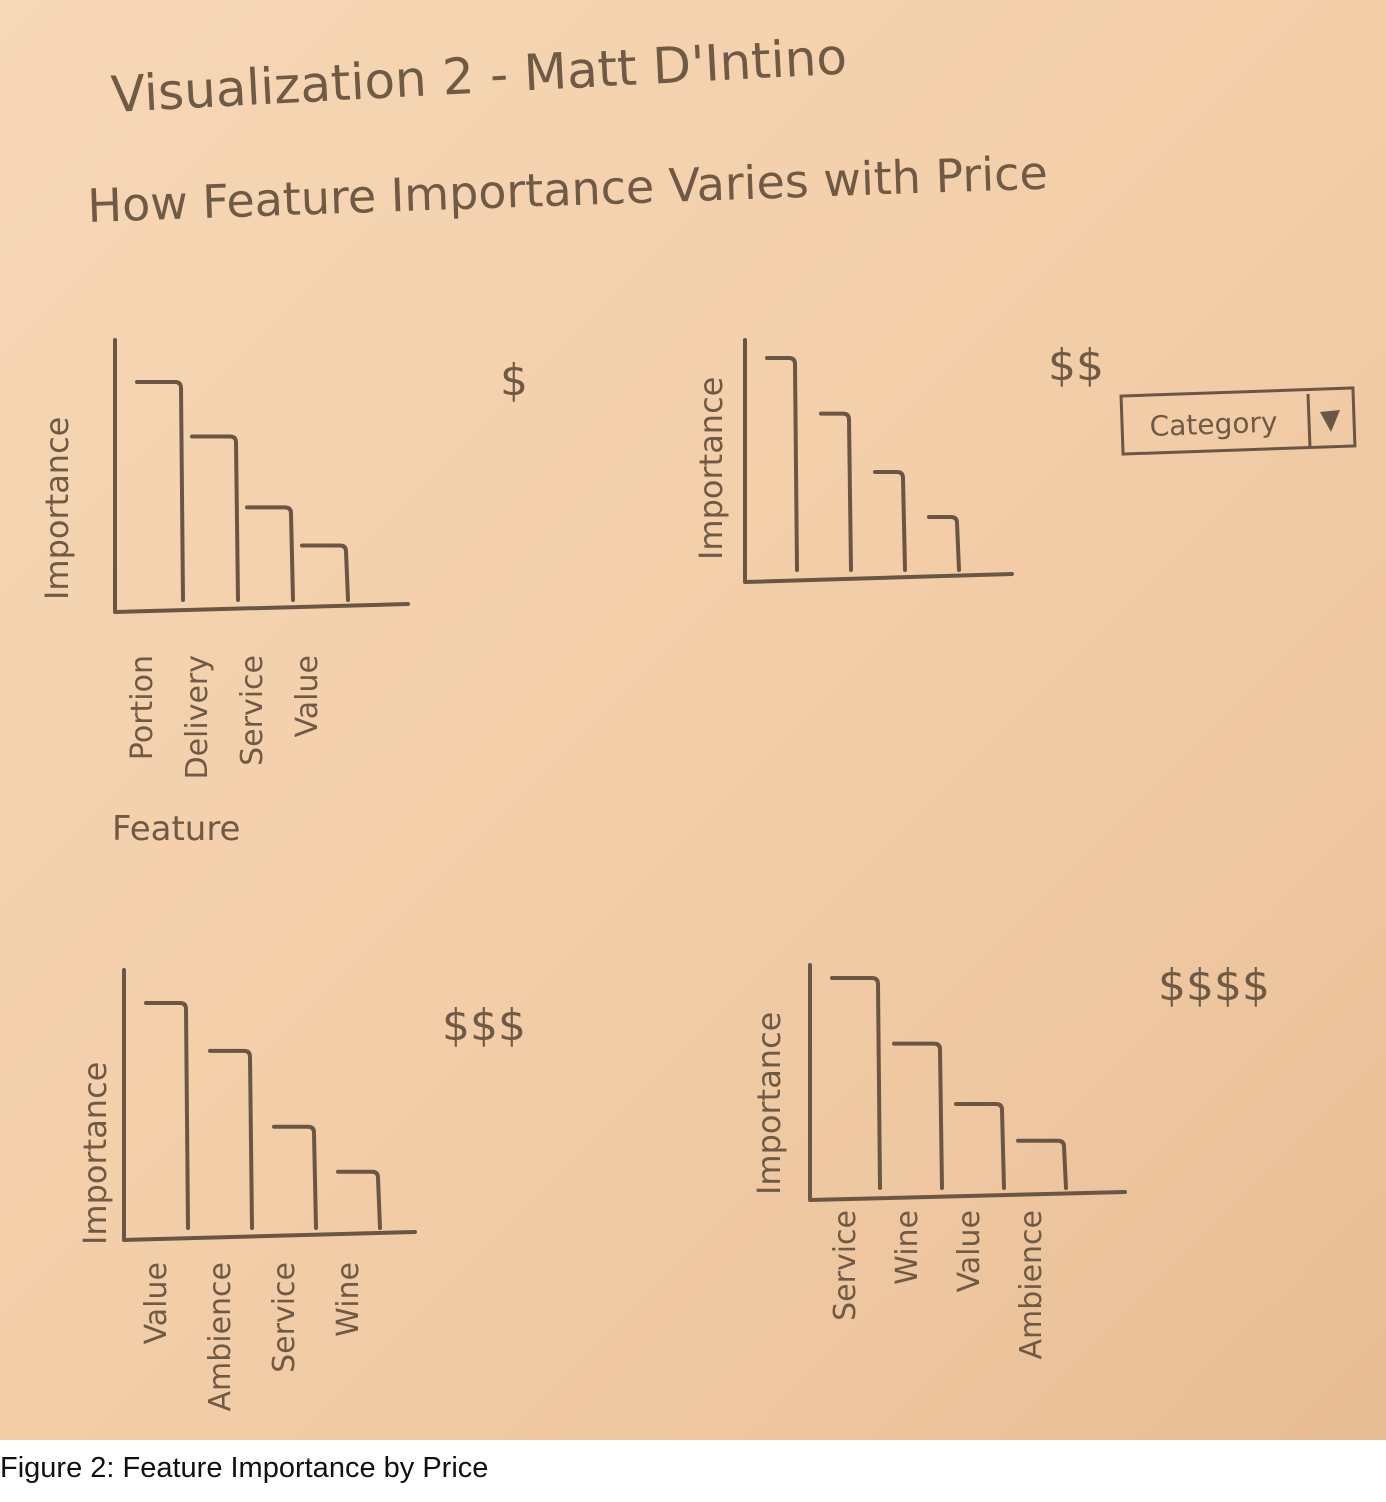  I want to click on x-axis-label: Feature, so click(176, 829).